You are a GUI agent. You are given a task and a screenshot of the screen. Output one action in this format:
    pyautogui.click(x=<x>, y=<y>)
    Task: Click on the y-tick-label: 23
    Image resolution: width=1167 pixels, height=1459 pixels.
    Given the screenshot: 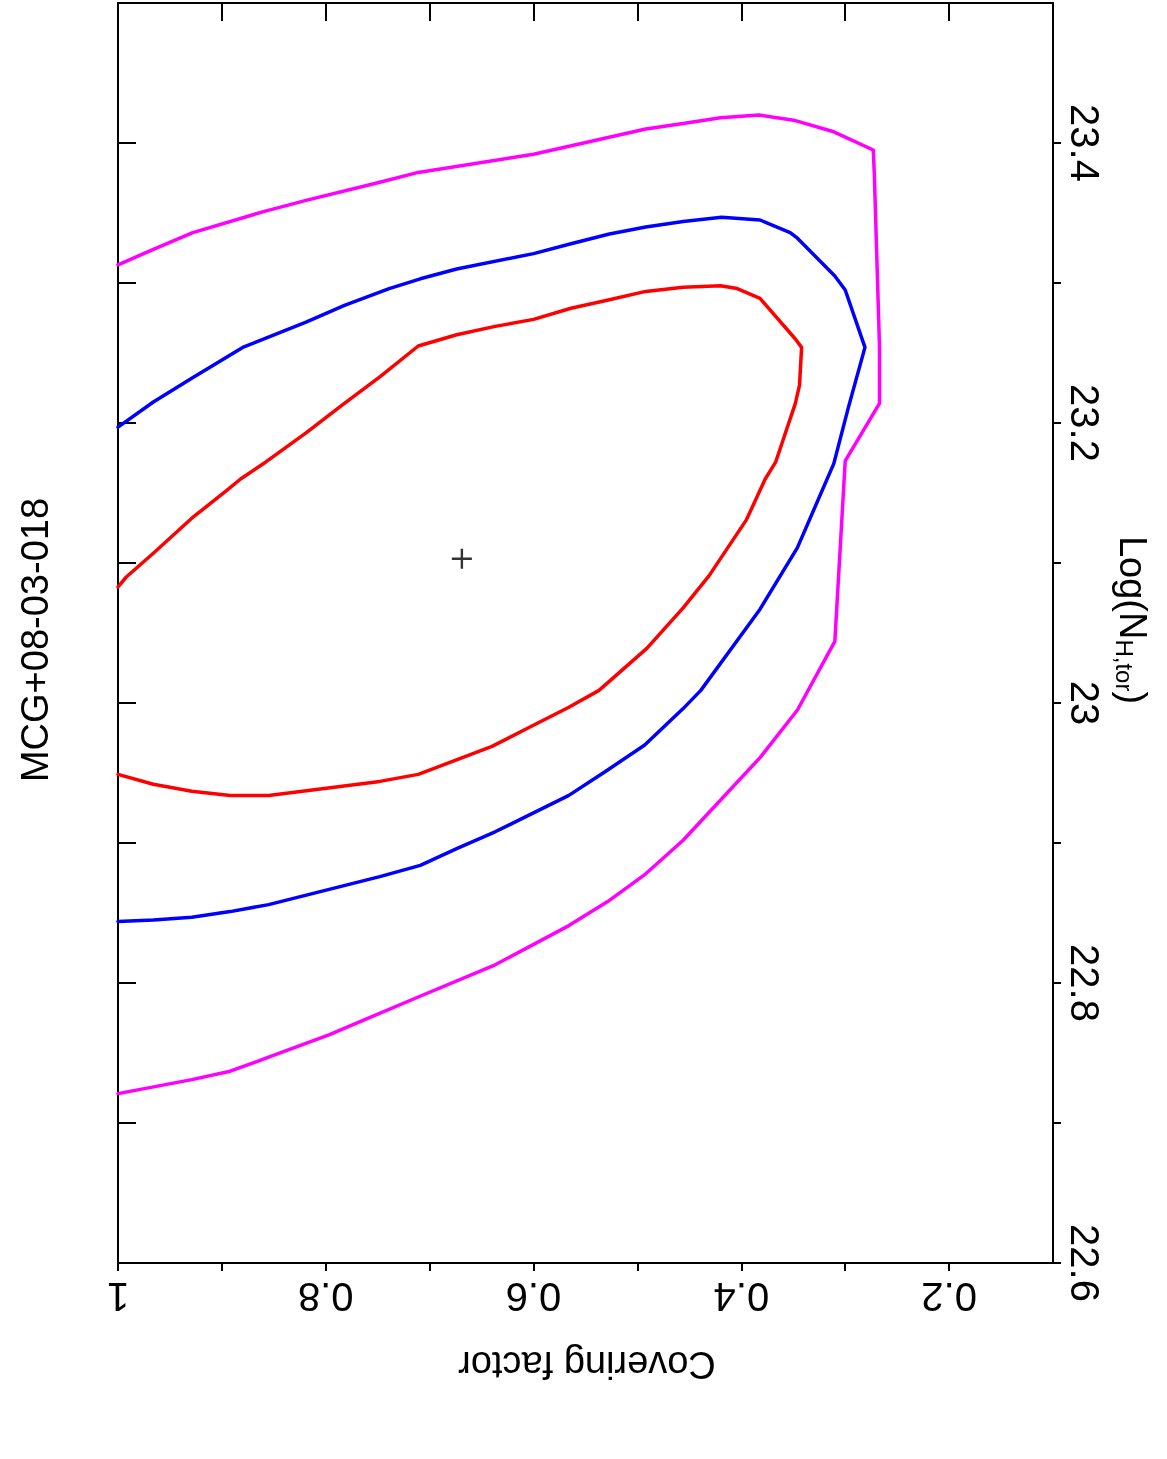 What is the action you would take?
    pyautogui.click(x=1085, y=703)
    